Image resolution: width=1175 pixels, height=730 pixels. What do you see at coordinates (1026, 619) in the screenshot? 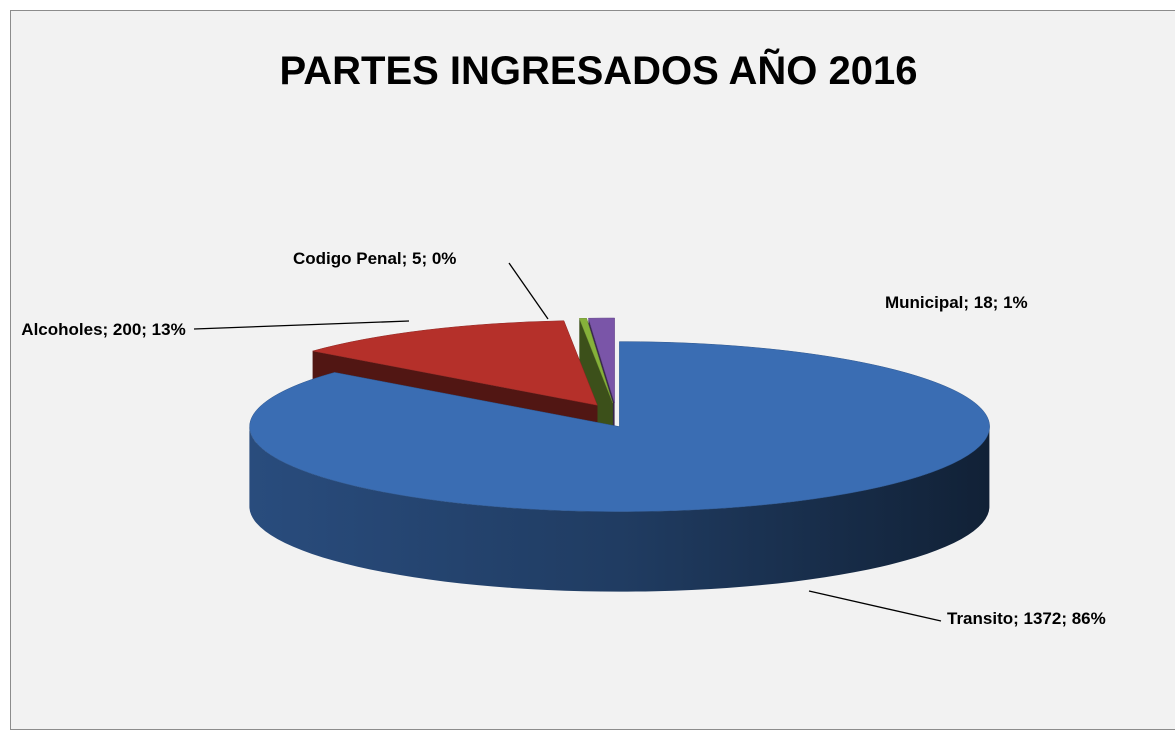
I see `data-label: Transito; 1372; 86%` at bounding box center [1026, 619].